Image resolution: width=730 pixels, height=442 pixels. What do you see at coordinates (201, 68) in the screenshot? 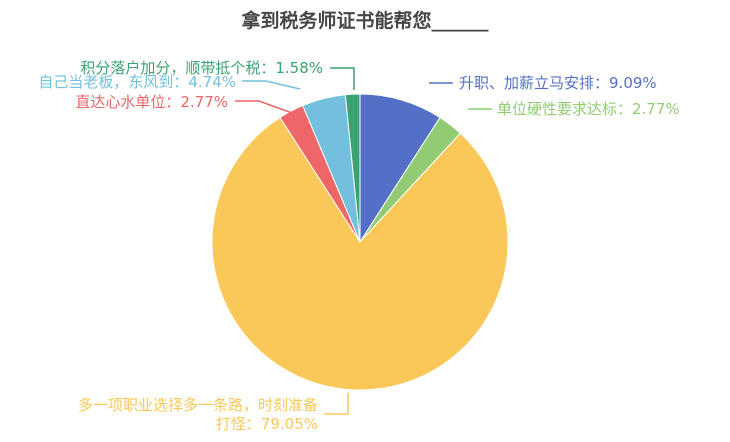
I see `slice-label: 积分落户加分，顺带抵个税：1.58%` at bounding box center [201, 68].